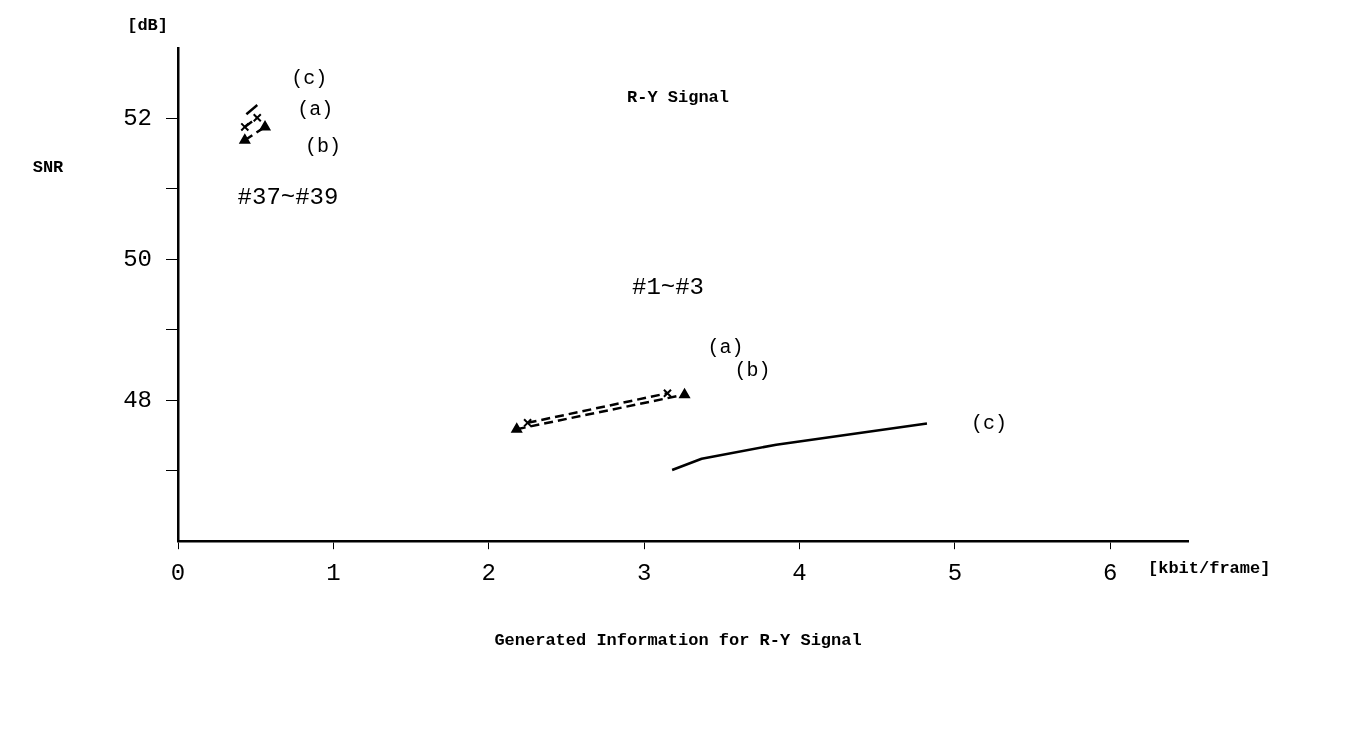  Describe the element at coordinates (137, 118) in the screenshot. I see `y-tick-label: 52` at that location.